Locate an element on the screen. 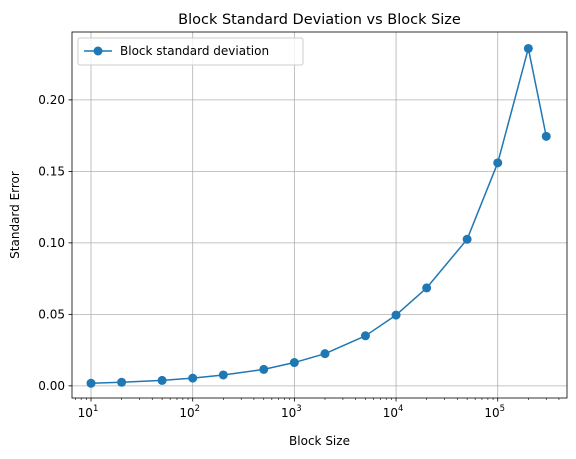 This screenshot has width=576, height=459. x-tick-label: 10⁵ is located at coordinates (494, 412).